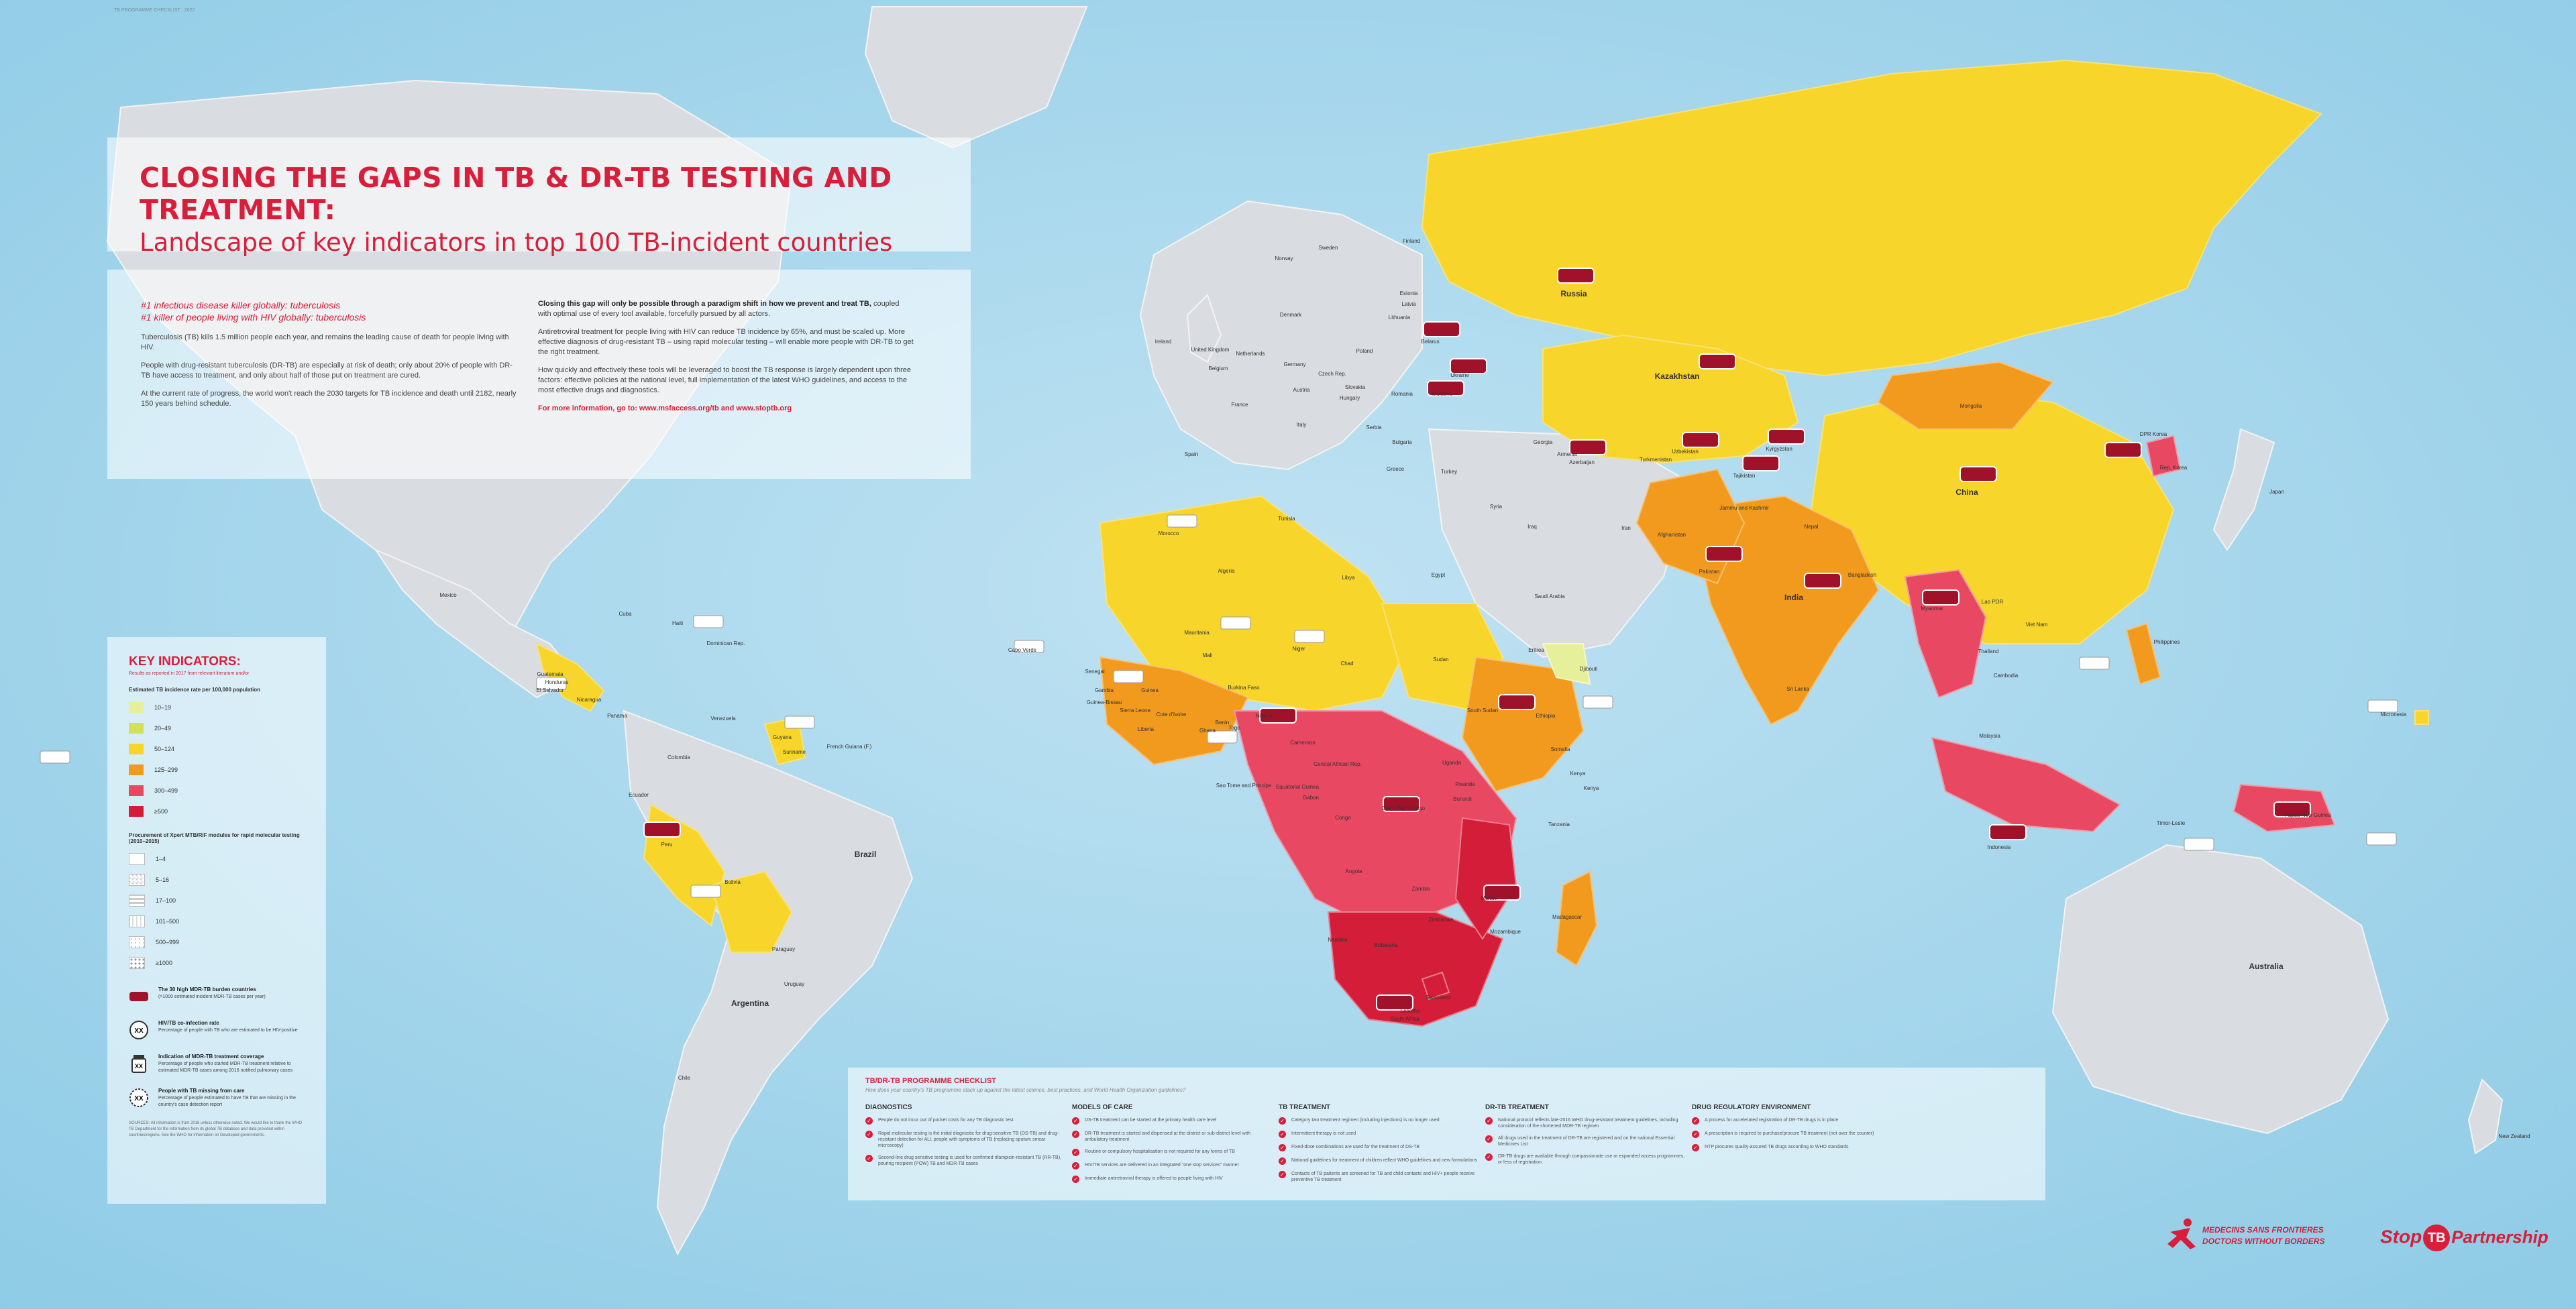 The image size is (2576, 1309). What do you see at coordinates (166, 770) in the screenshot?
I see `incidence-label: 125–299` at bounding box center [166, 770].